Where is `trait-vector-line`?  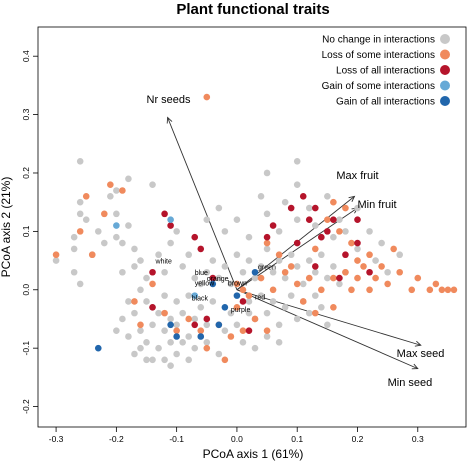 trait-vector-line is located at coordinates (327, 329).